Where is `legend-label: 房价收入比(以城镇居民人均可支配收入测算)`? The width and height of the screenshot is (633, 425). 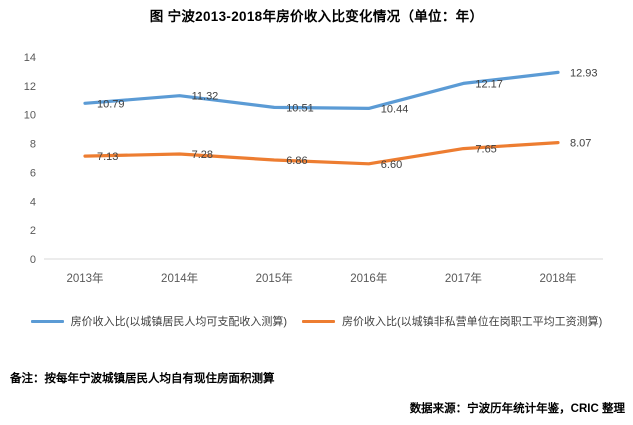
legend-label: 房价收入比(以城镇居民人均可支配收入测算) is located at coordinates (178, 322).